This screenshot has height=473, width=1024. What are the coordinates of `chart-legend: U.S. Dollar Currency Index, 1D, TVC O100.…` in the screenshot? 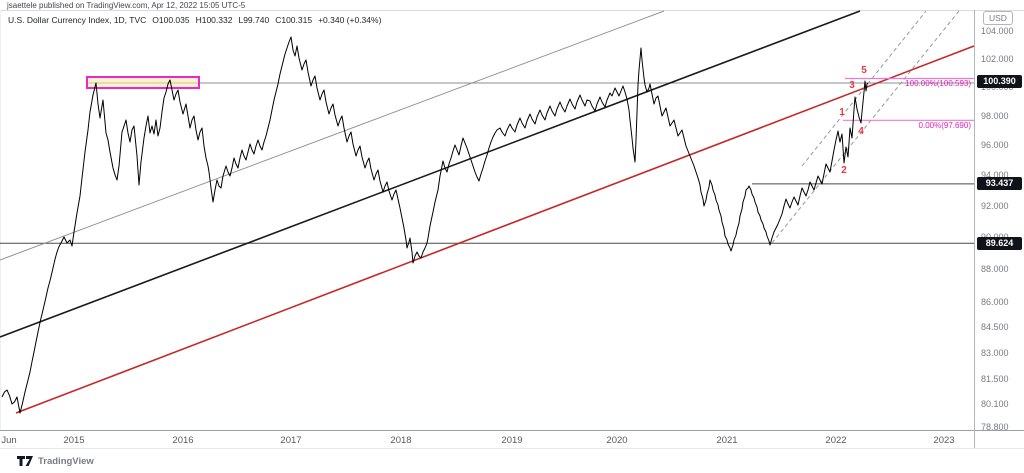 It's located at (197, 20).